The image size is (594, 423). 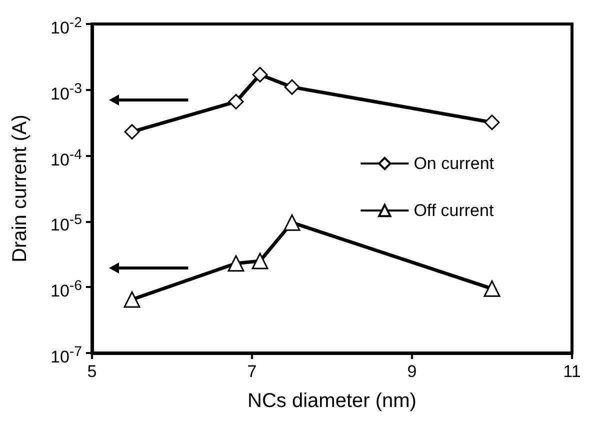 What do you see at coordinates (92, 371) in the screenshot?
I see `x-tick-label: 5` at bounding box center [92, 371].